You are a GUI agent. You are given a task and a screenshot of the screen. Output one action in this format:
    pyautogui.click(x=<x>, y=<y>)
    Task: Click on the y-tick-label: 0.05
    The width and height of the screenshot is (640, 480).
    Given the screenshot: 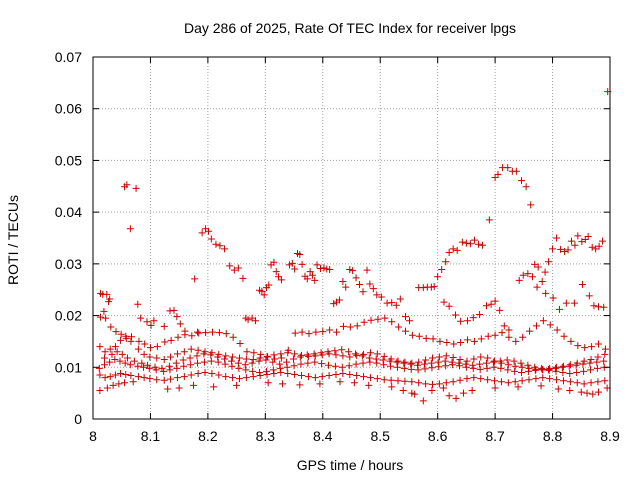 What is the action you would take?
    pyautogui.click(x=68, y=160)
    